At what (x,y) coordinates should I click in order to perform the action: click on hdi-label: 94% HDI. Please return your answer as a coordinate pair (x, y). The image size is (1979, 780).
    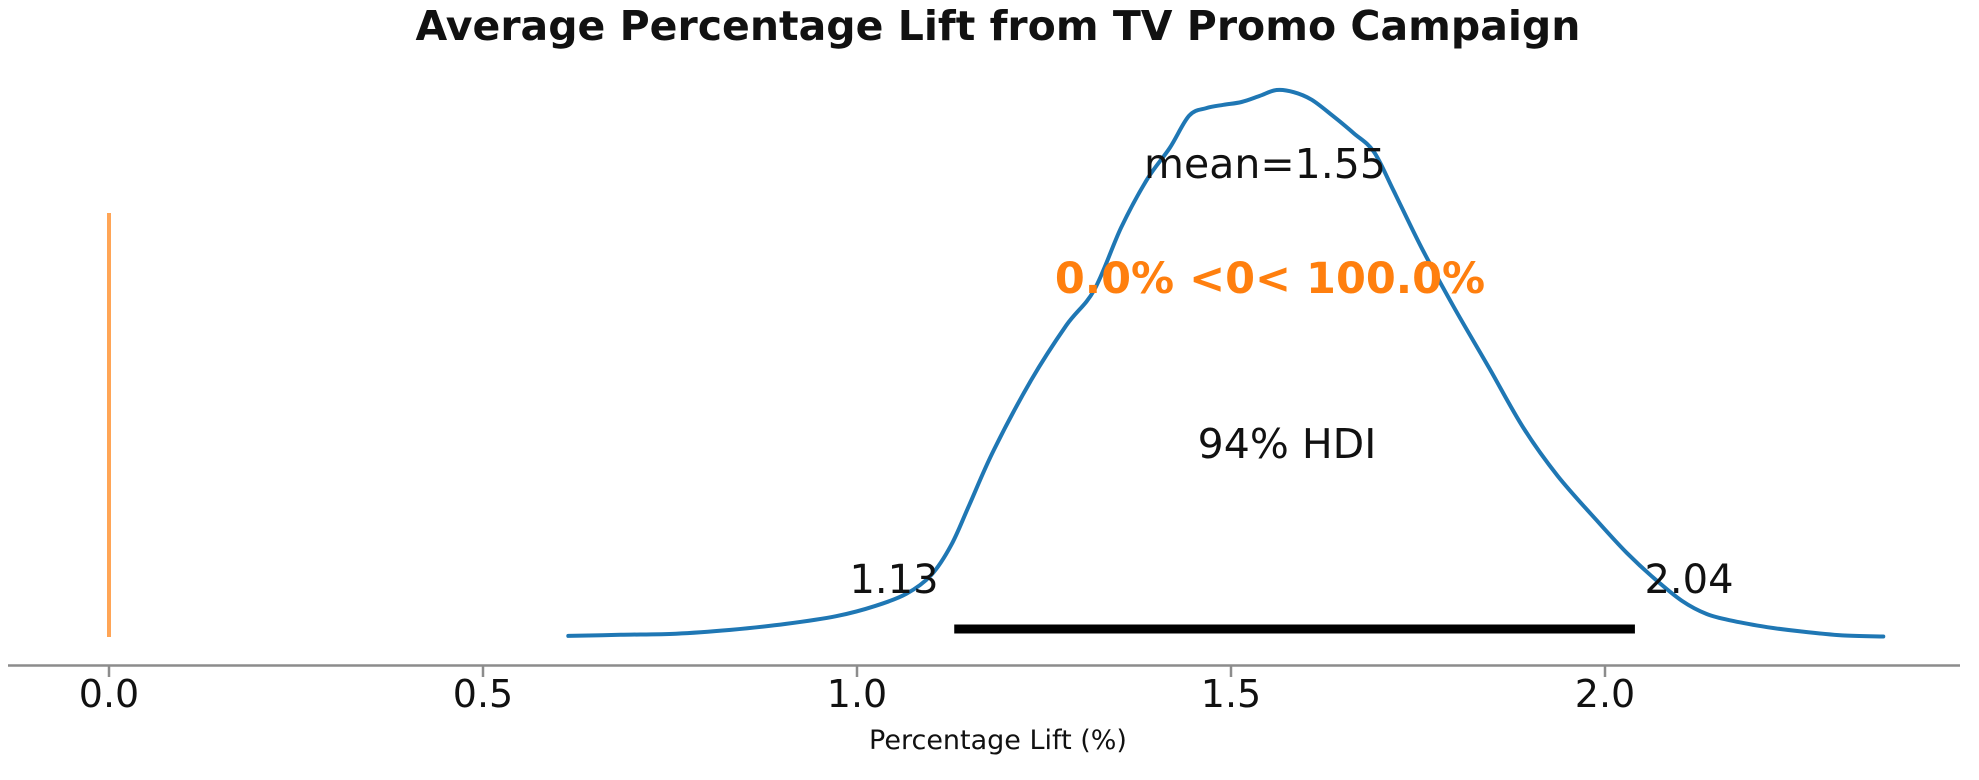
    Looking at the image, I should click on (1287, 444).